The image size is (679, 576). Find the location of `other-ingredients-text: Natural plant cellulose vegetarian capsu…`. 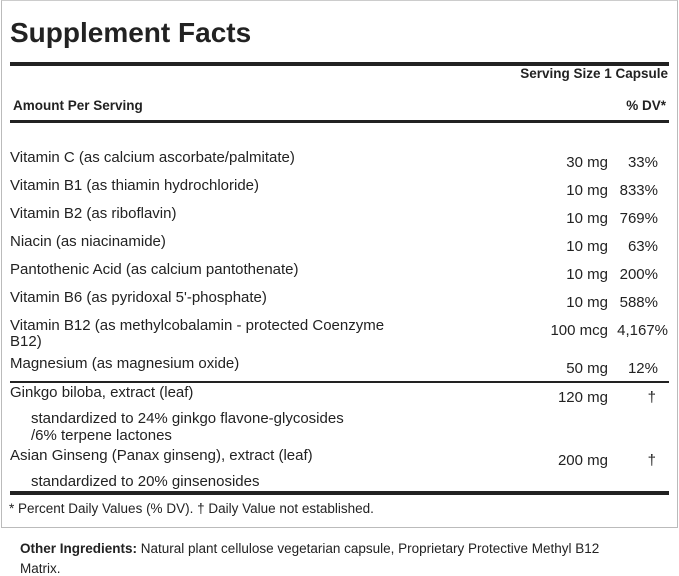

other-ingredients-text: Natural plant cellulose vegetarian capsu… is located at coordinates (368, 548).